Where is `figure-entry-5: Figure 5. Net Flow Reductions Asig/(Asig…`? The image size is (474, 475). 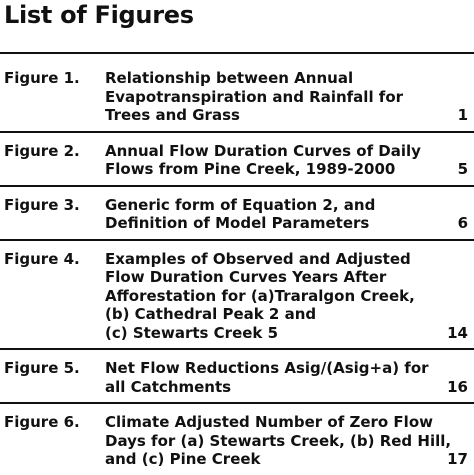 figure-entry-5: Figure 5. Net Flow Reductions Asig/(Asig… is located at coordinates (237, 381).